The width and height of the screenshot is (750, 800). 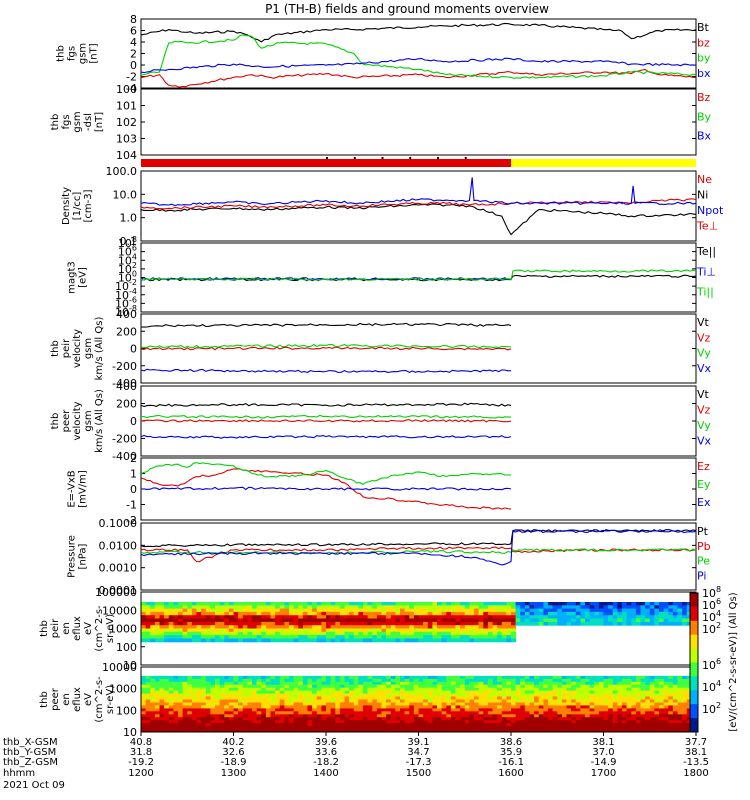 I want to click on series-by, so click(x=418, y=56).